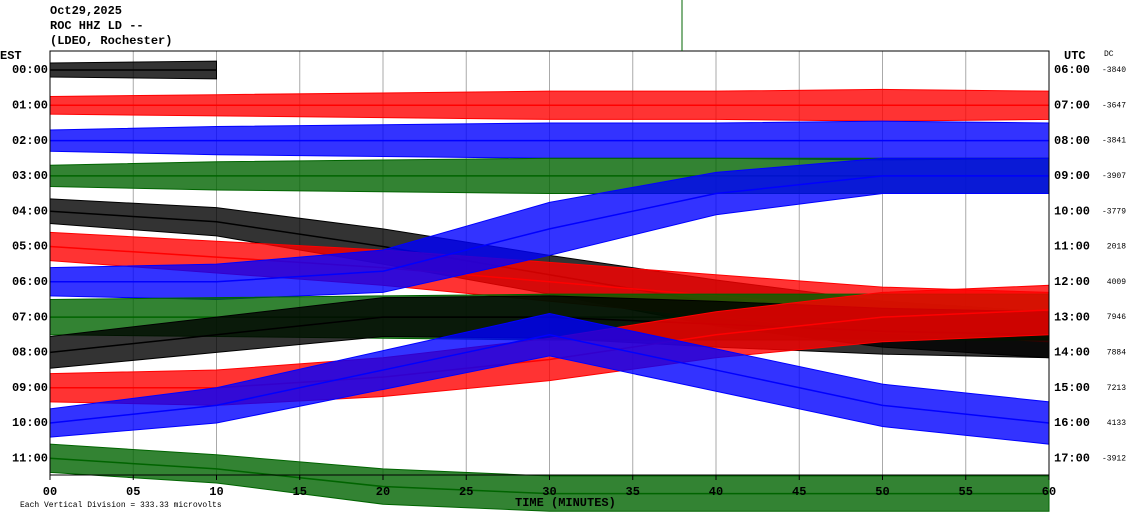 This screenshot has width=1130, height=519. I want to click on dc-label: -3779, so click(1114, 211).